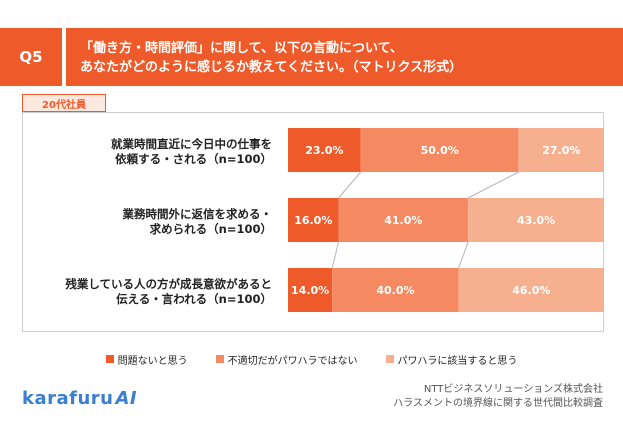 This screenshot has height=430, width=623. Describe the element at coordinates (168, 284) in the screenshot. I see `category-label-r3-l1: 残業している人の方が成長意欲があると` at that location.